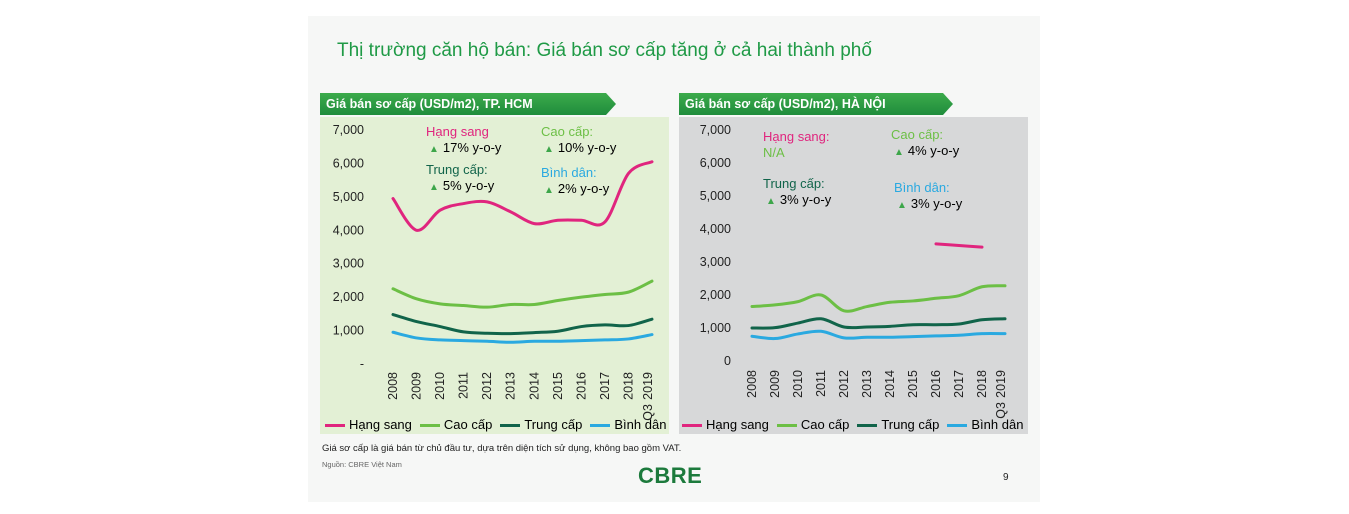 The height and width of the screenshot is (514, 1349). I want to click on hn-ann-cao-cap-label: Cao cấp:, so click(917, 134).